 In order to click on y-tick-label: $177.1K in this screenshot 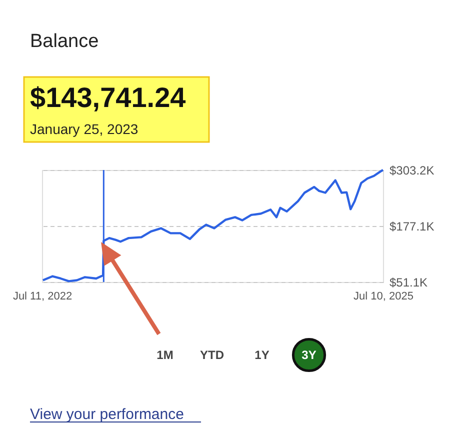, I will do `click(412, 227)`.